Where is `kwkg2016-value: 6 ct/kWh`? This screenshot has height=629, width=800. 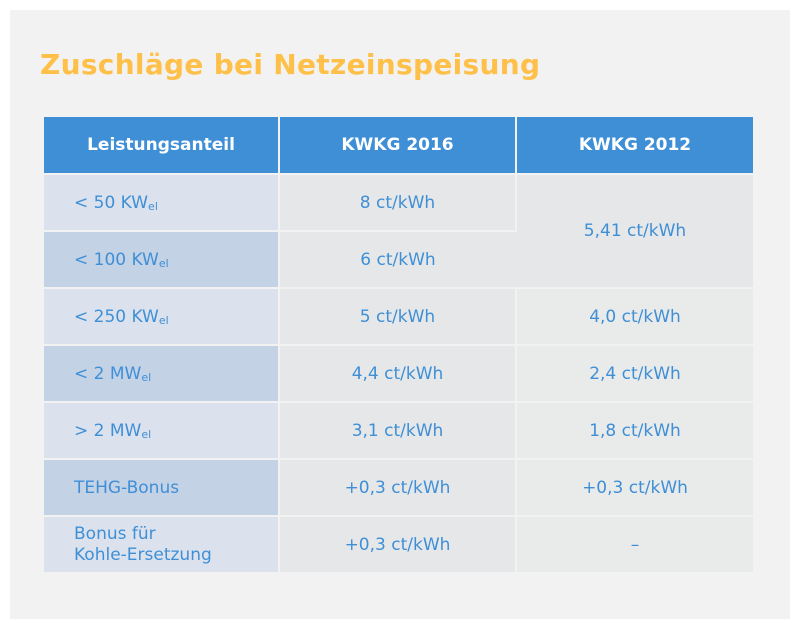
kwkg2016-value: 6 ct/kWh is located at coordinates (397, 260).